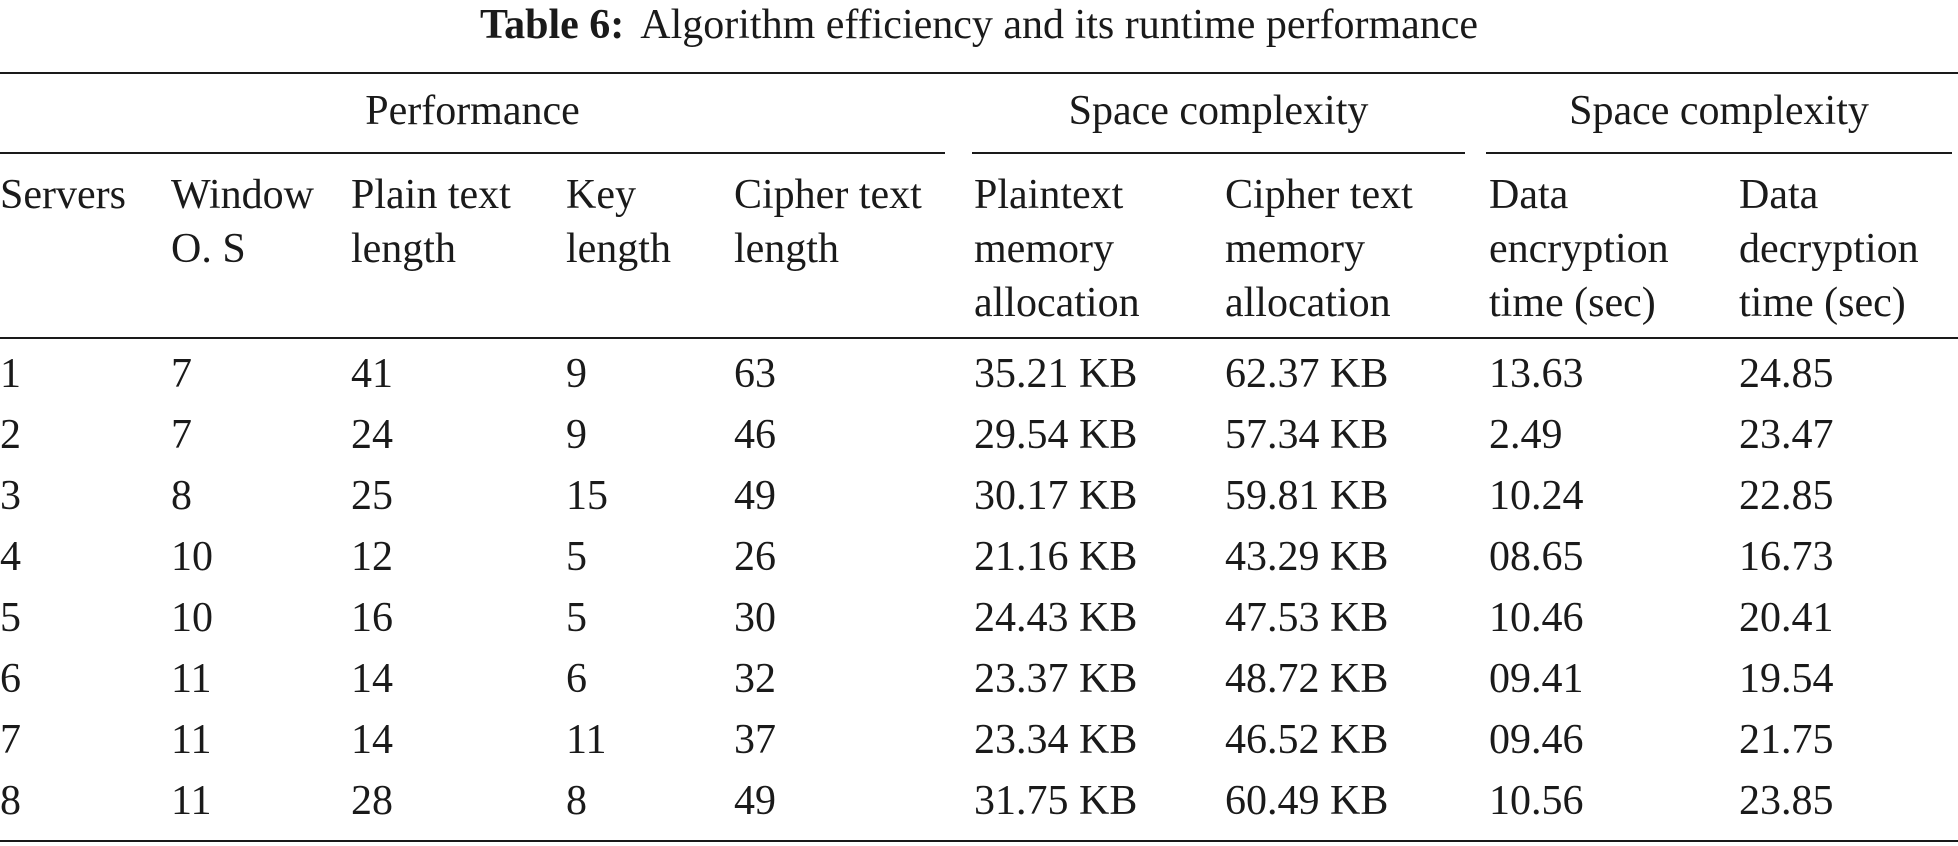  What do you see at coordinates (618, 222) in the screenshot?
I see `column-header-4: Key length` at bounding box center [618, 222].